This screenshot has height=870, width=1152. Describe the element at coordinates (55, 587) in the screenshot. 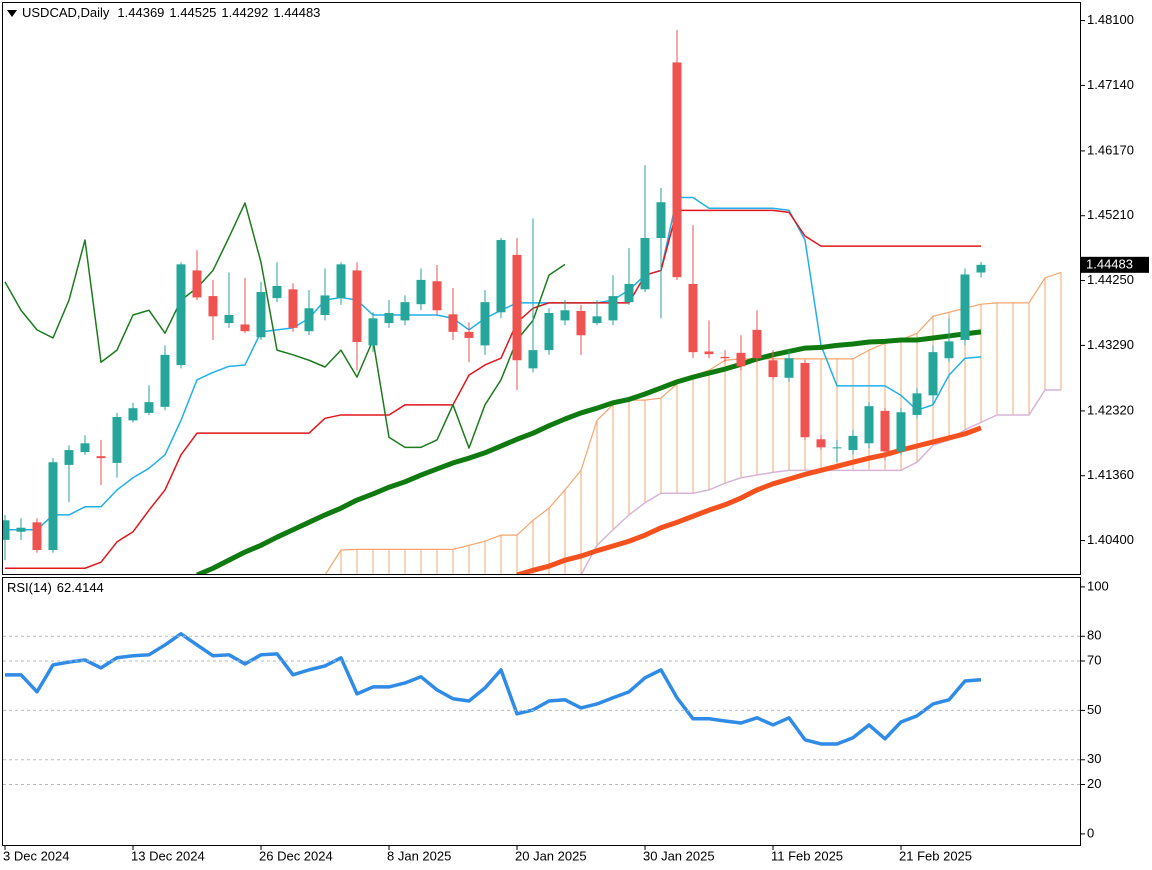

I see `rsi-title: RSI(14) 62.4144` at that location.